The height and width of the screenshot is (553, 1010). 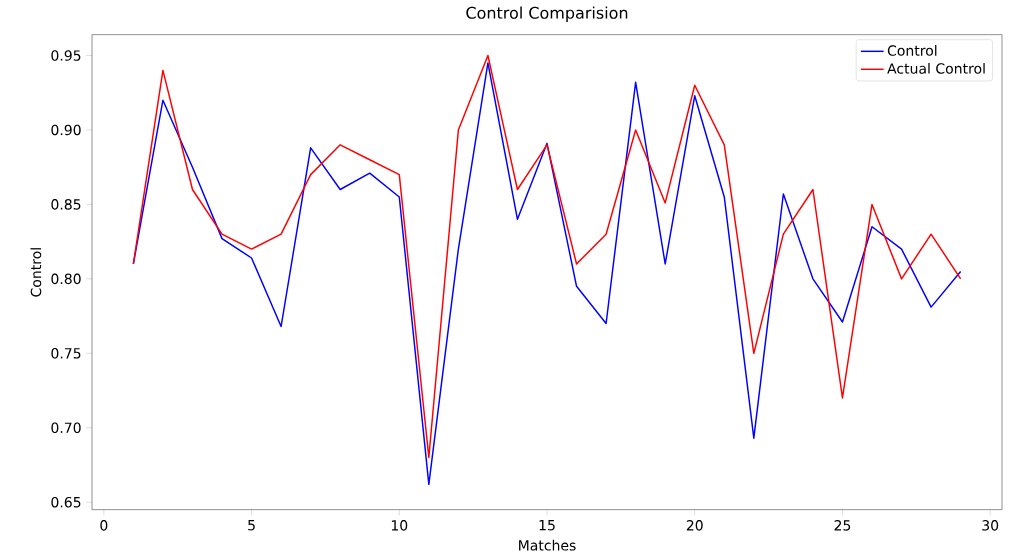 What do you see at coordinates (936, 68) in the screenshot?
I see `legend-label: Actual Control` at bounding box center [936, 68].